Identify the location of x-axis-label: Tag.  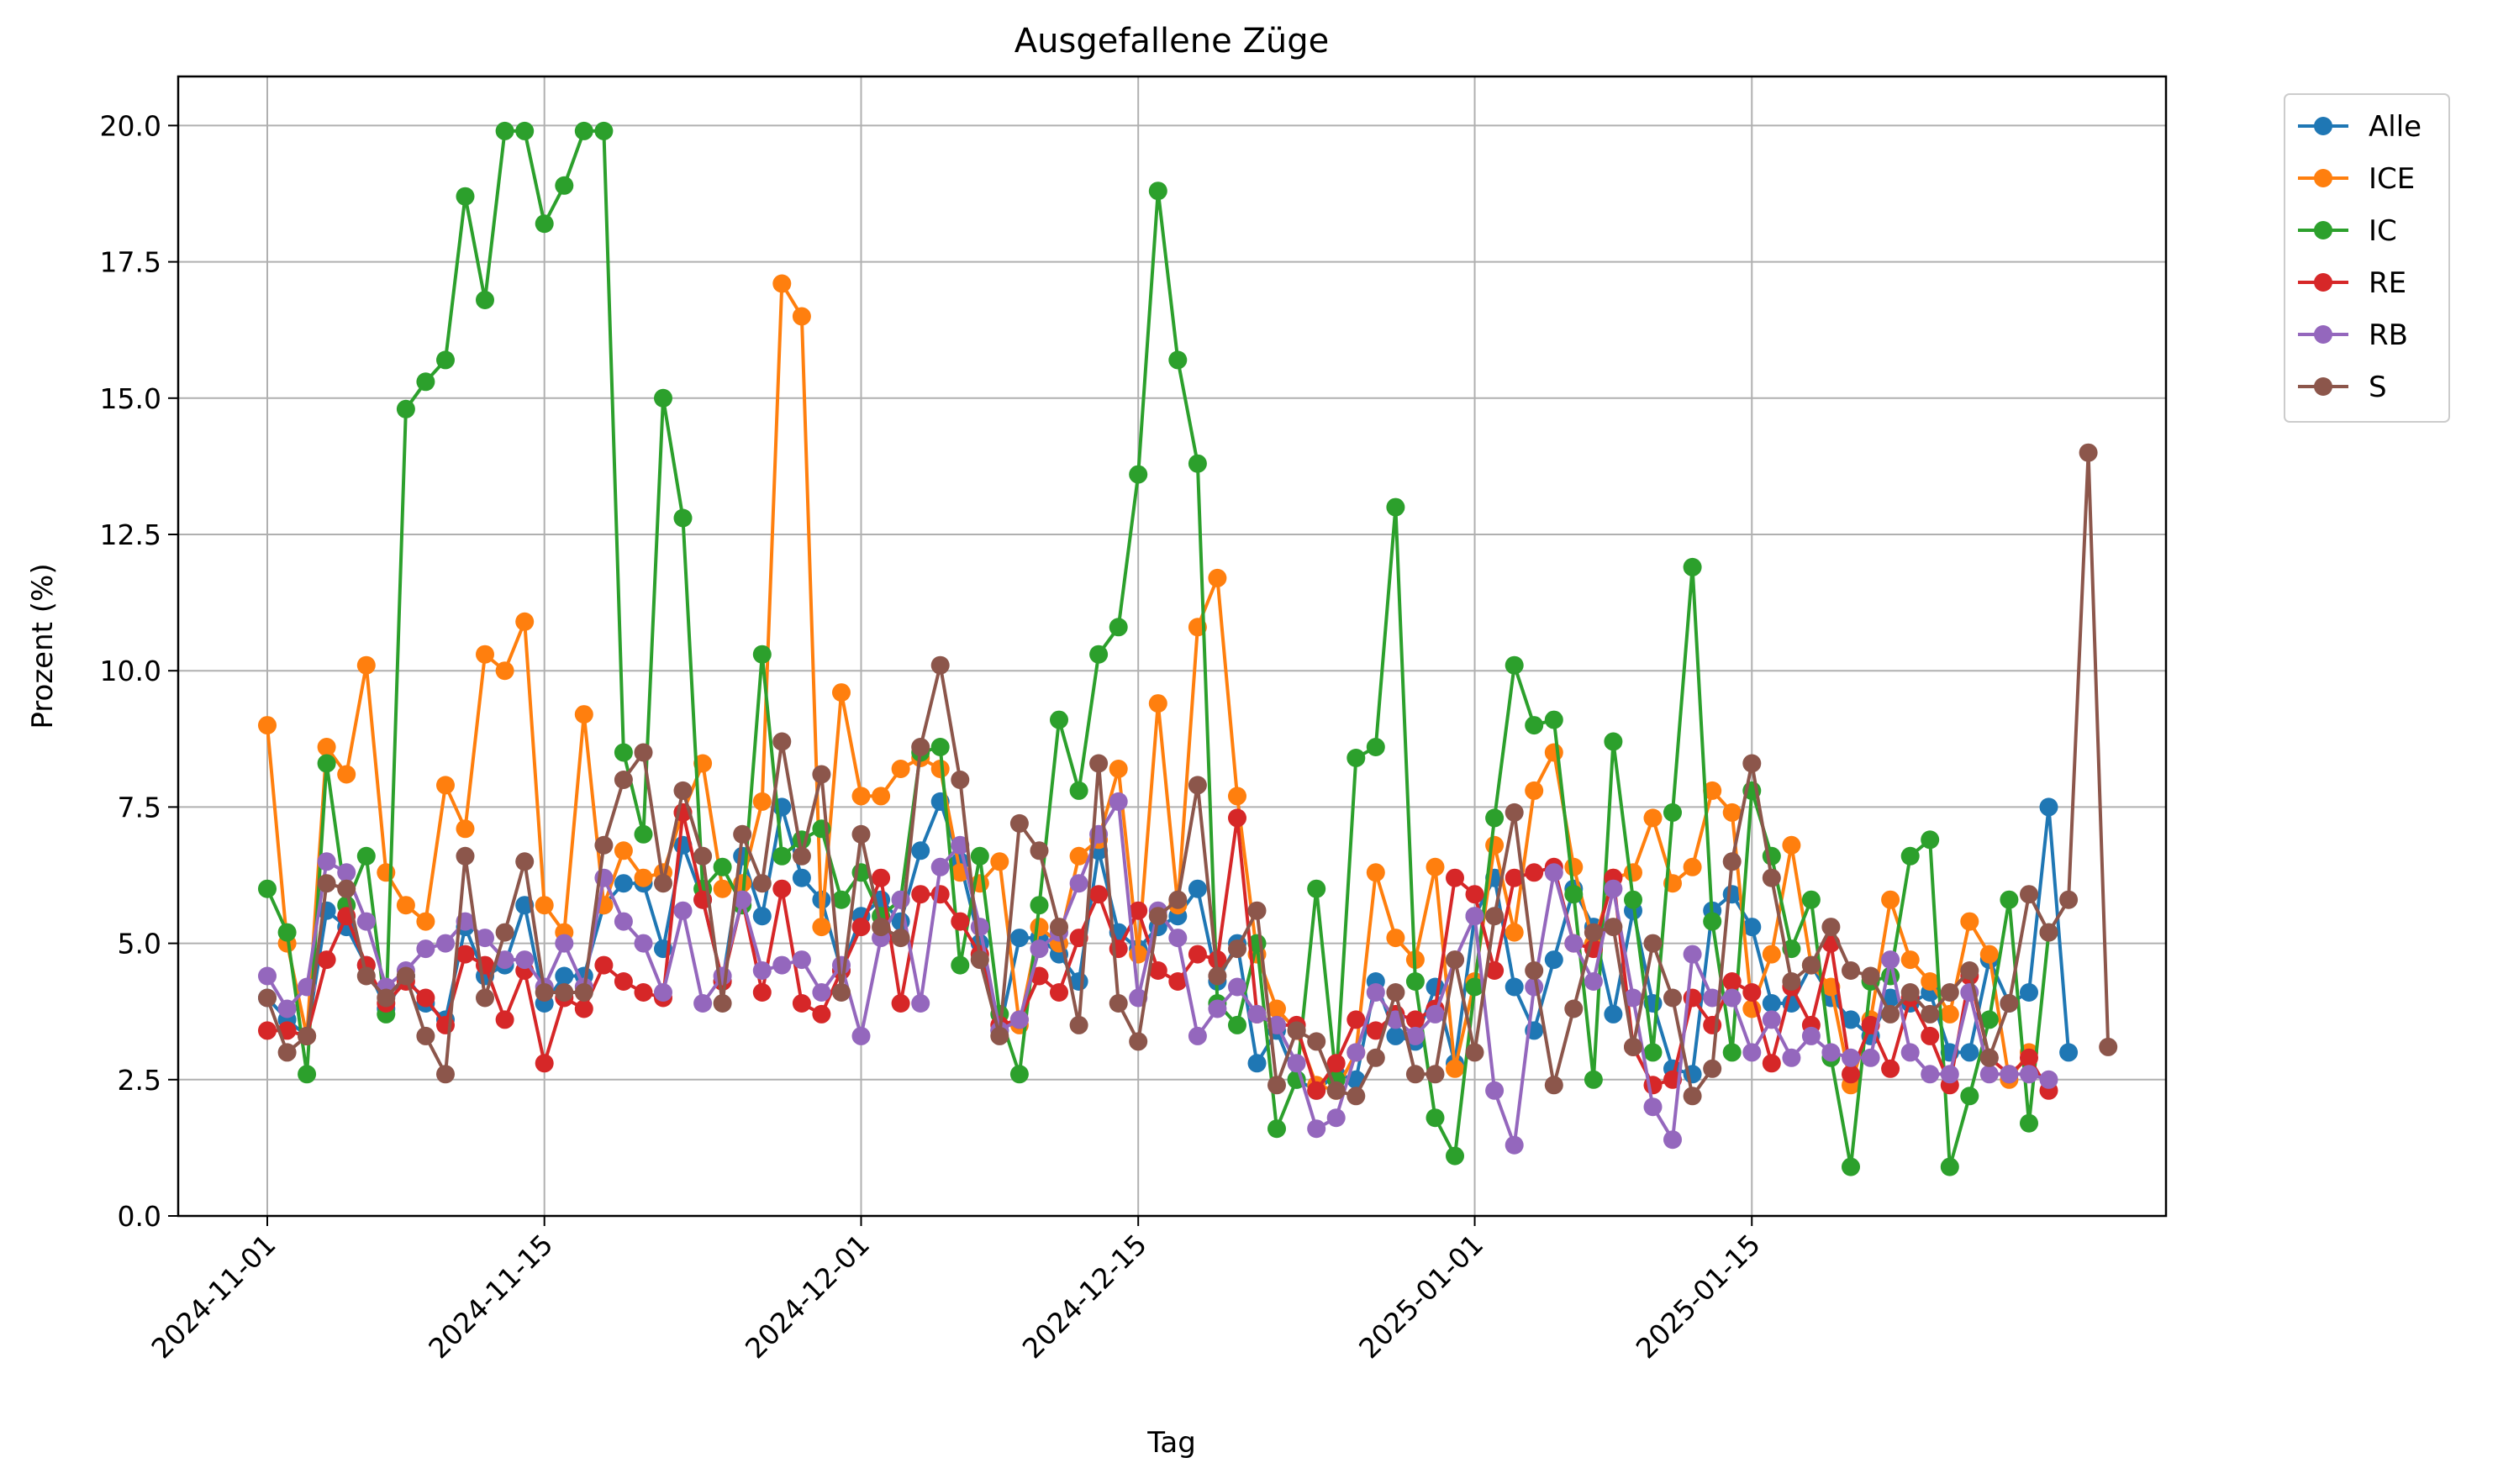
(1171, 1443).